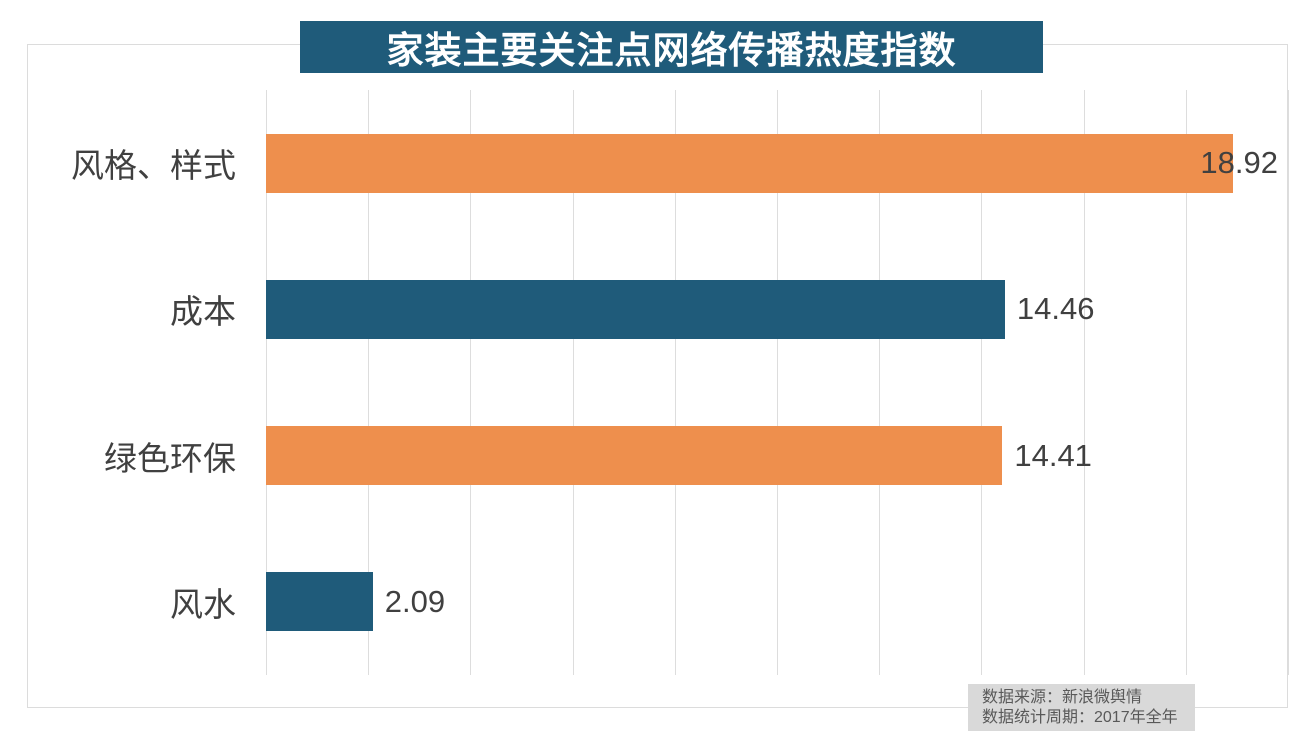  Describe the element at coordinates (1080, 717) in the screenshot. I see `source-line-2: 数据统计周期：2017年全年` at that location.